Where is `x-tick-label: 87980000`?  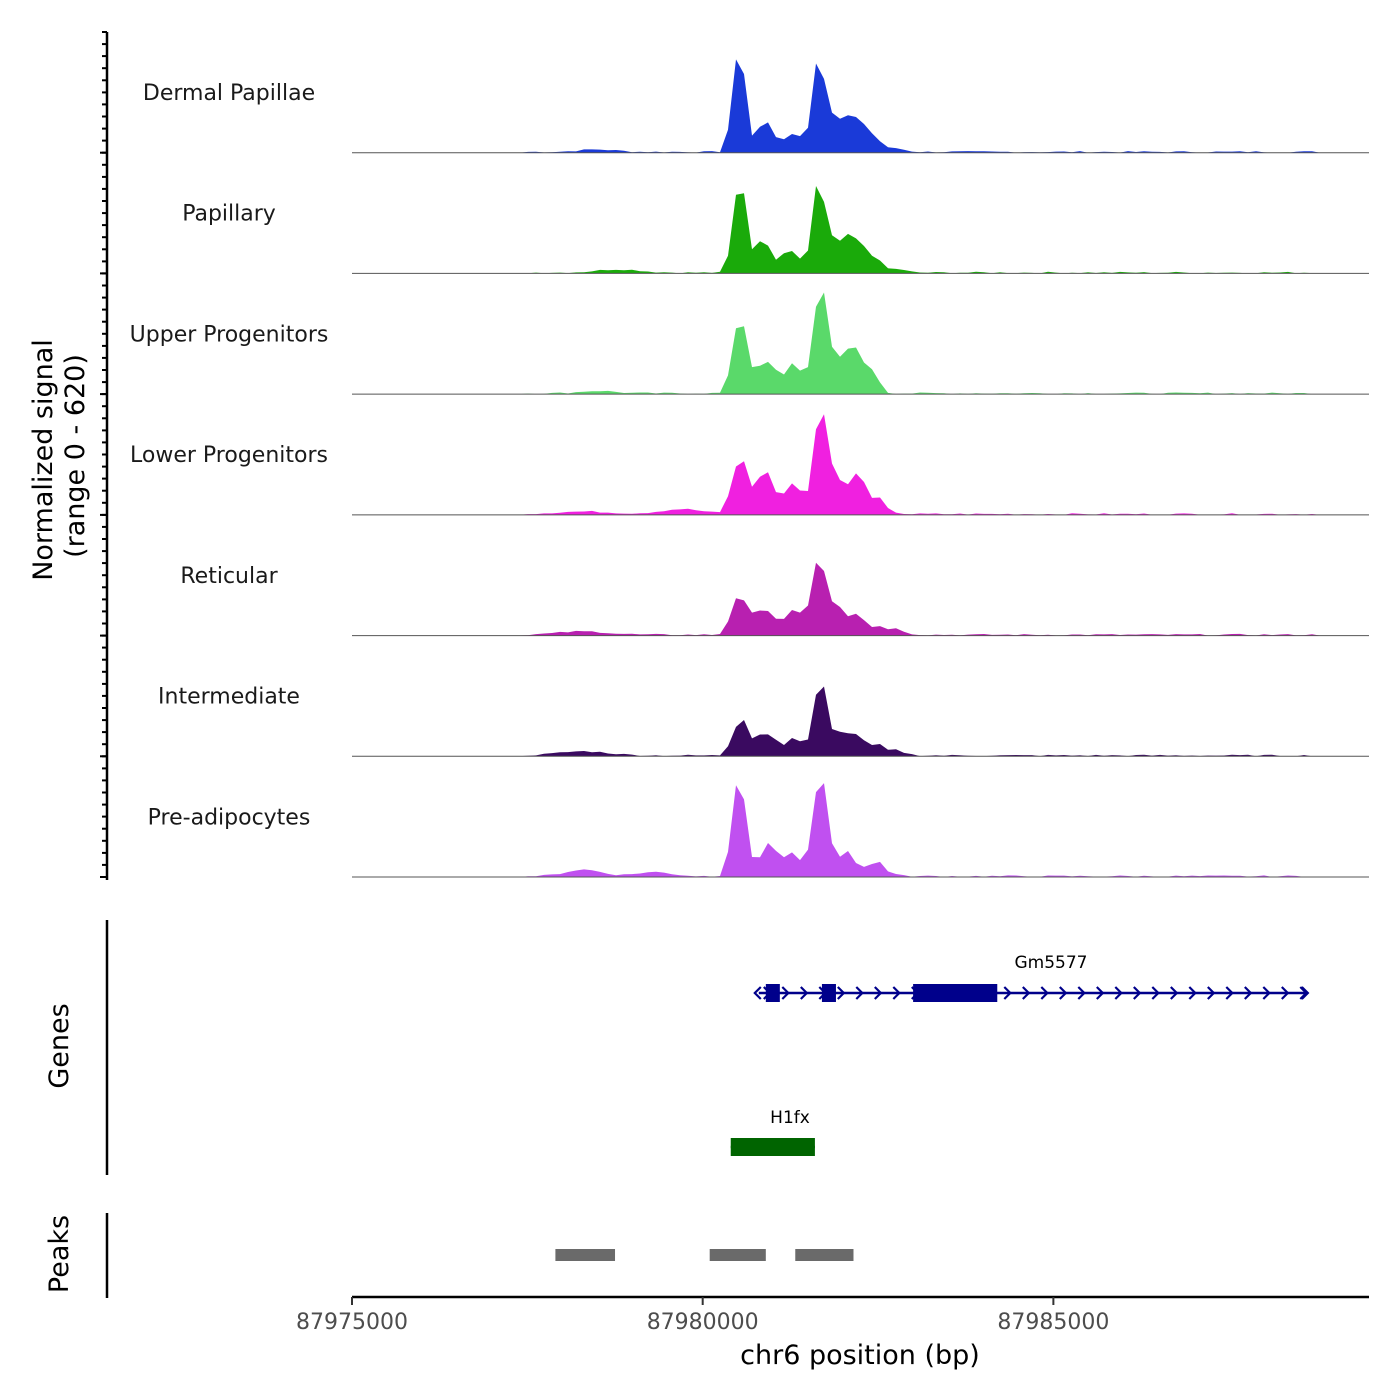
x-tick-label: 87980000 is located at coordinates (703, 1322).